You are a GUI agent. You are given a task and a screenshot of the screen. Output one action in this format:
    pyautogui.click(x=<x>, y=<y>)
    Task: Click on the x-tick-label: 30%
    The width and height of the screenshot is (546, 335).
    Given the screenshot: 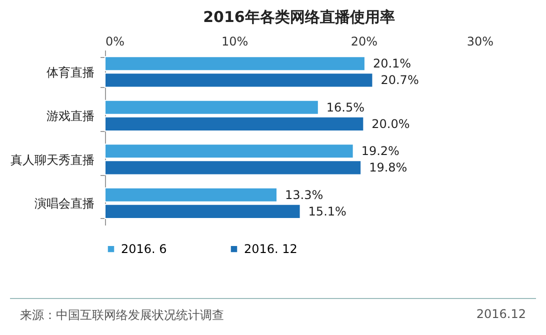 What is the action you would take?
    pyautogui.click(x=480, y=41)
    